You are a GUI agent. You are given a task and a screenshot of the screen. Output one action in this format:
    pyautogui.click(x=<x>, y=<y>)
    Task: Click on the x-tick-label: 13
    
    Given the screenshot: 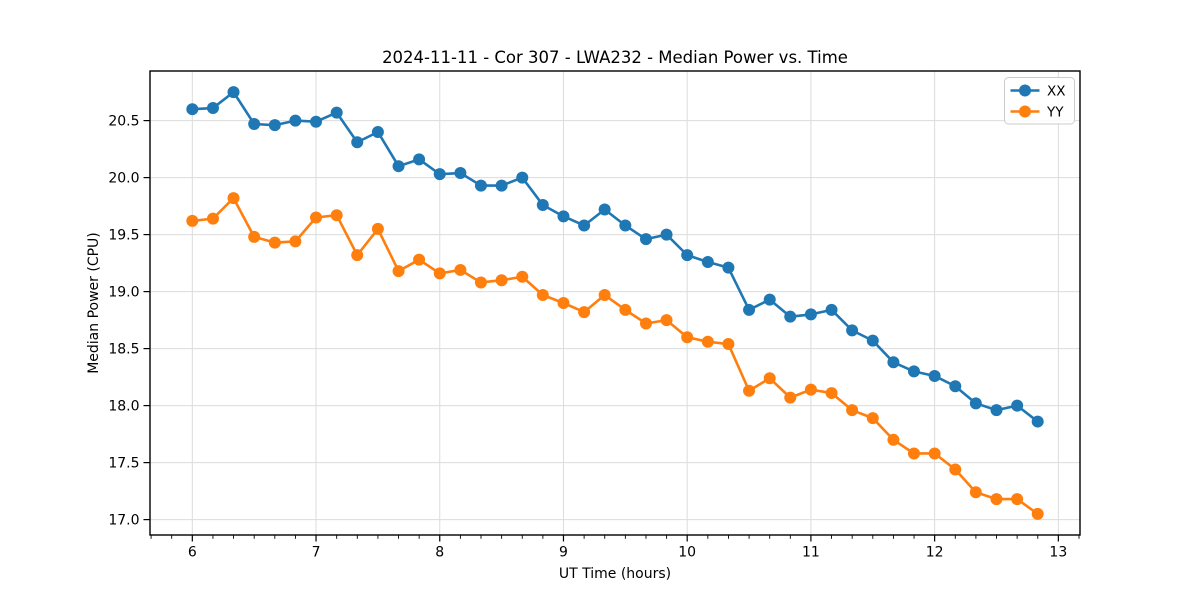 What is the action you would take?
    pyautogui.click(x=1058, y=553)
    